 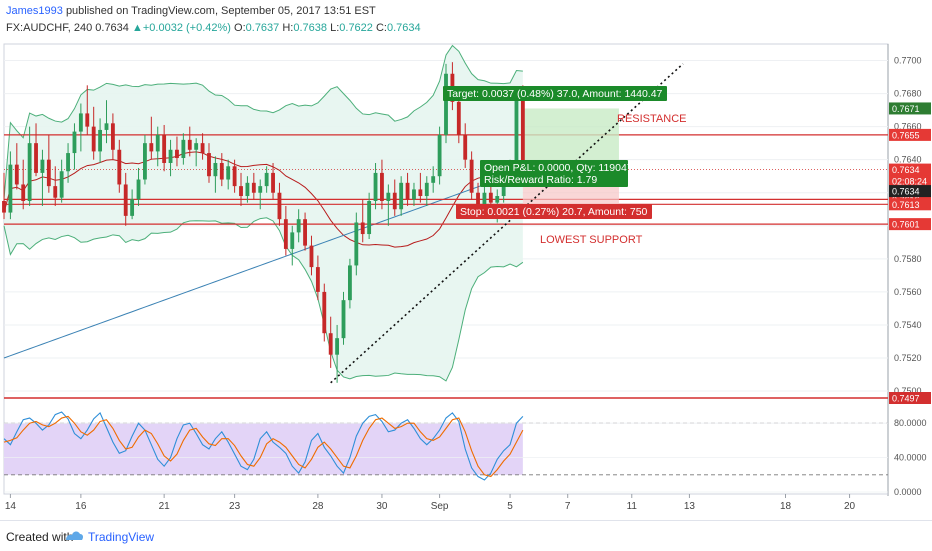 What do you see at coordinates (137, 28) in the screenshot?
I see `up-arrow-icon: ▲` at bounding box center [137, 28].